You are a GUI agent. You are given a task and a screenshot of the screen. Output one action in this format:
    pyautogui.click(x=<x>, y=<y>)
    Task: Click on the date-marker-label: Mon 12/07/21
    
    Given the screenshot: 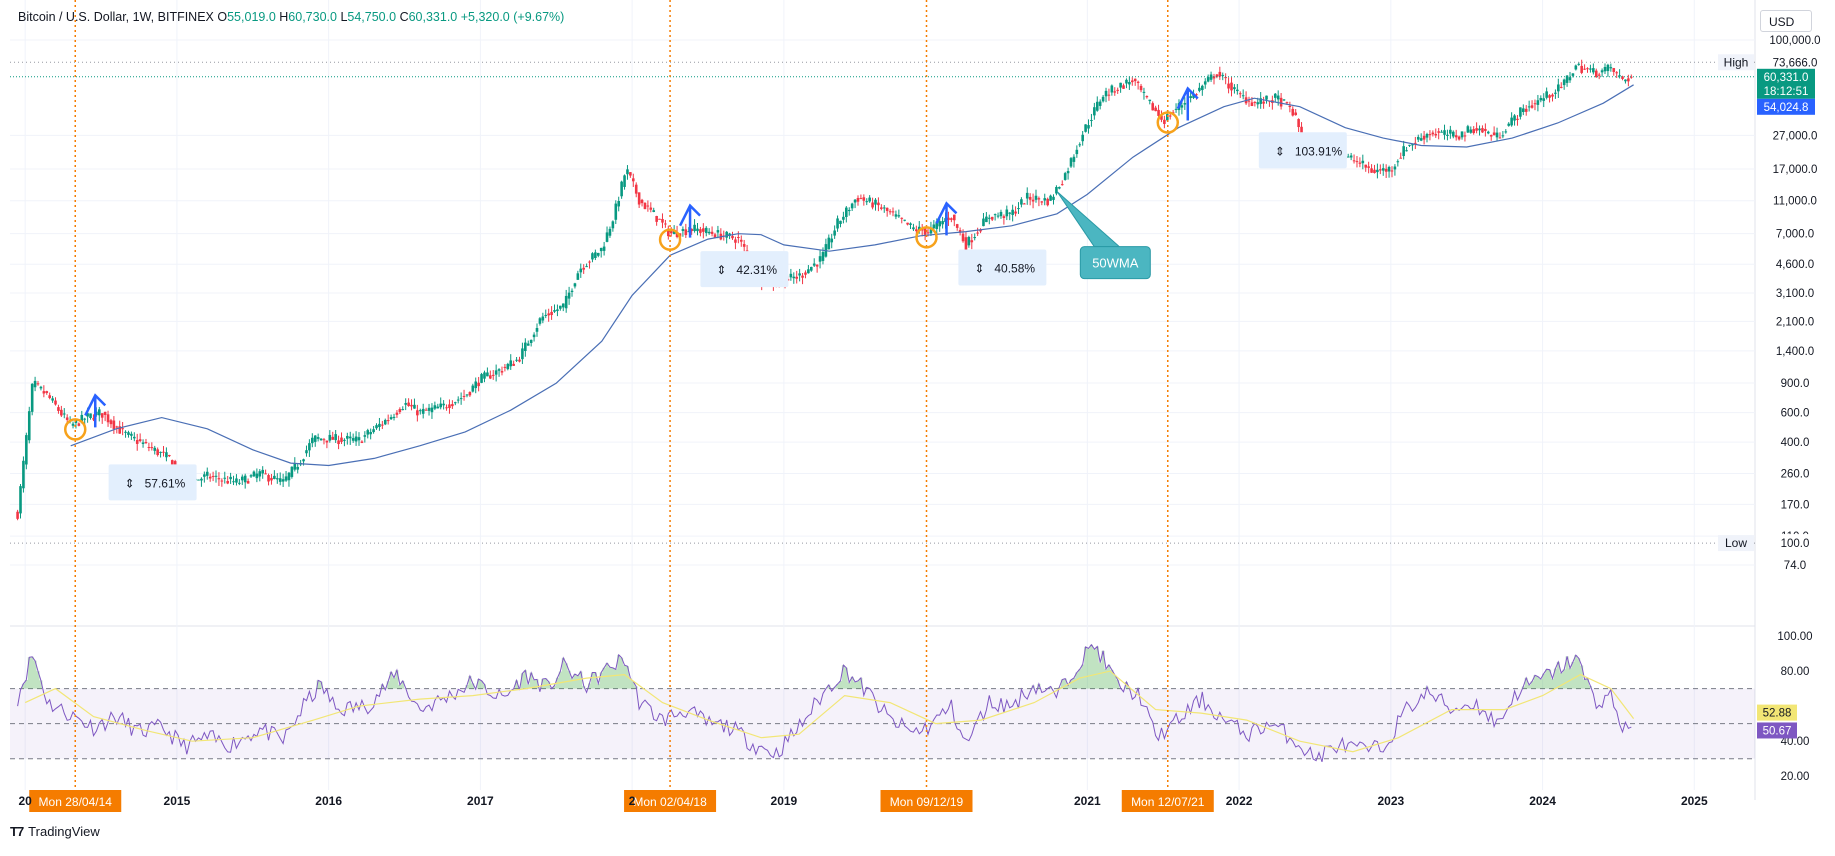 What is the action you would take?
    pyautogui.click(x=1168, y=802)
    